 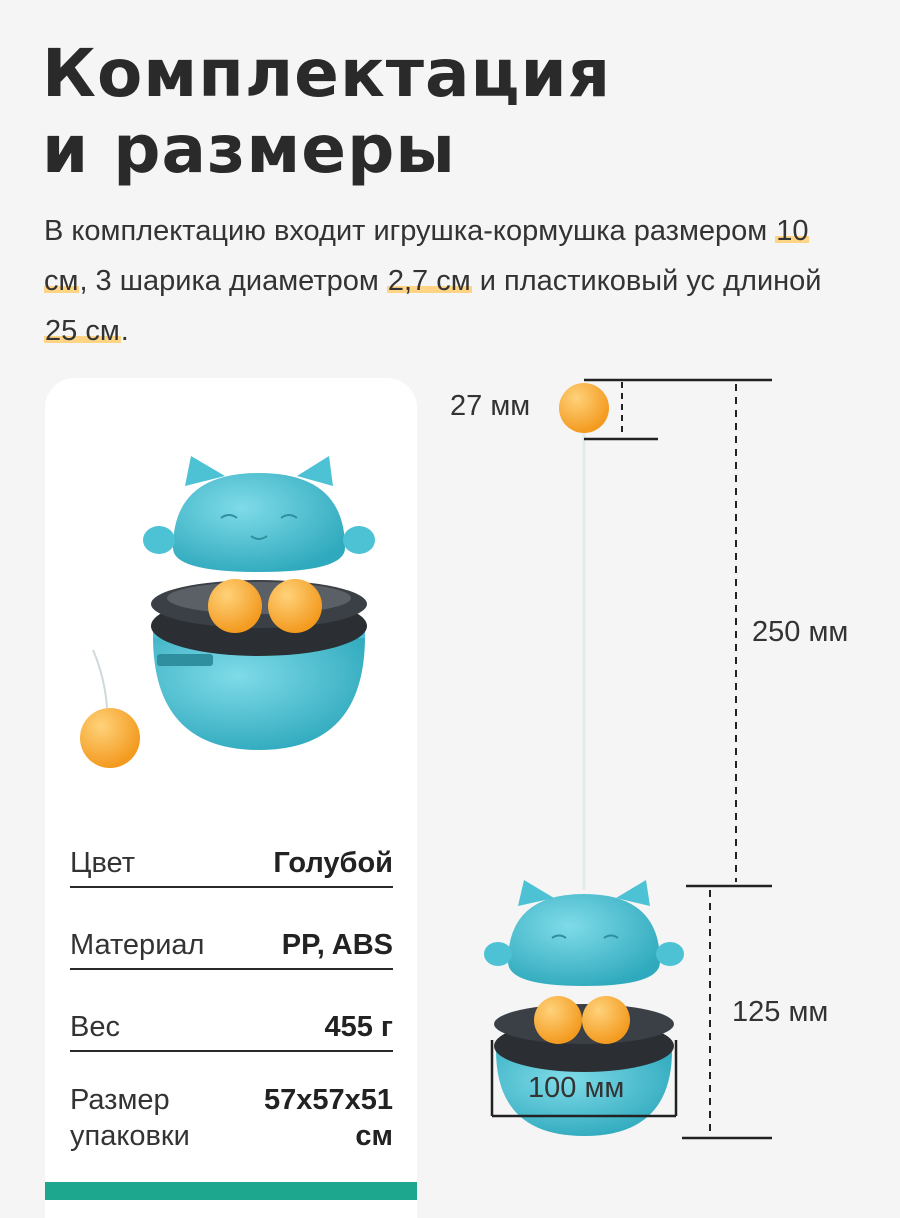 I want to click on accent-bar, so click(x=231, y=1191).